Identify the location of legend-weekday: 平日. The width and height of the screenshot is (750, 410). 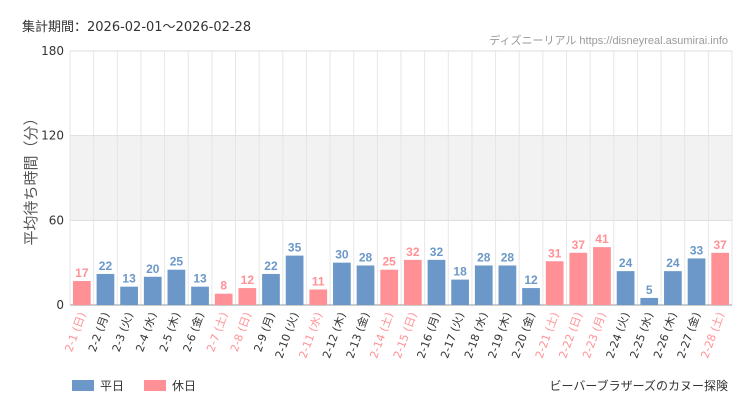
(98, 385).